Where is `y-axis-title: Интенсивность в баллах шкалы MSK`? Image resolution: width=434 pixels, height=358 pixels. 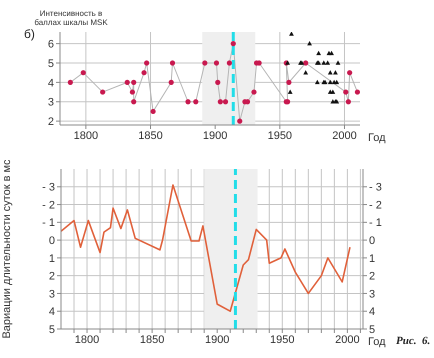
y-axis-title: Интенсивность в баллах шкалы MSK is located at coordinates (71, 18).